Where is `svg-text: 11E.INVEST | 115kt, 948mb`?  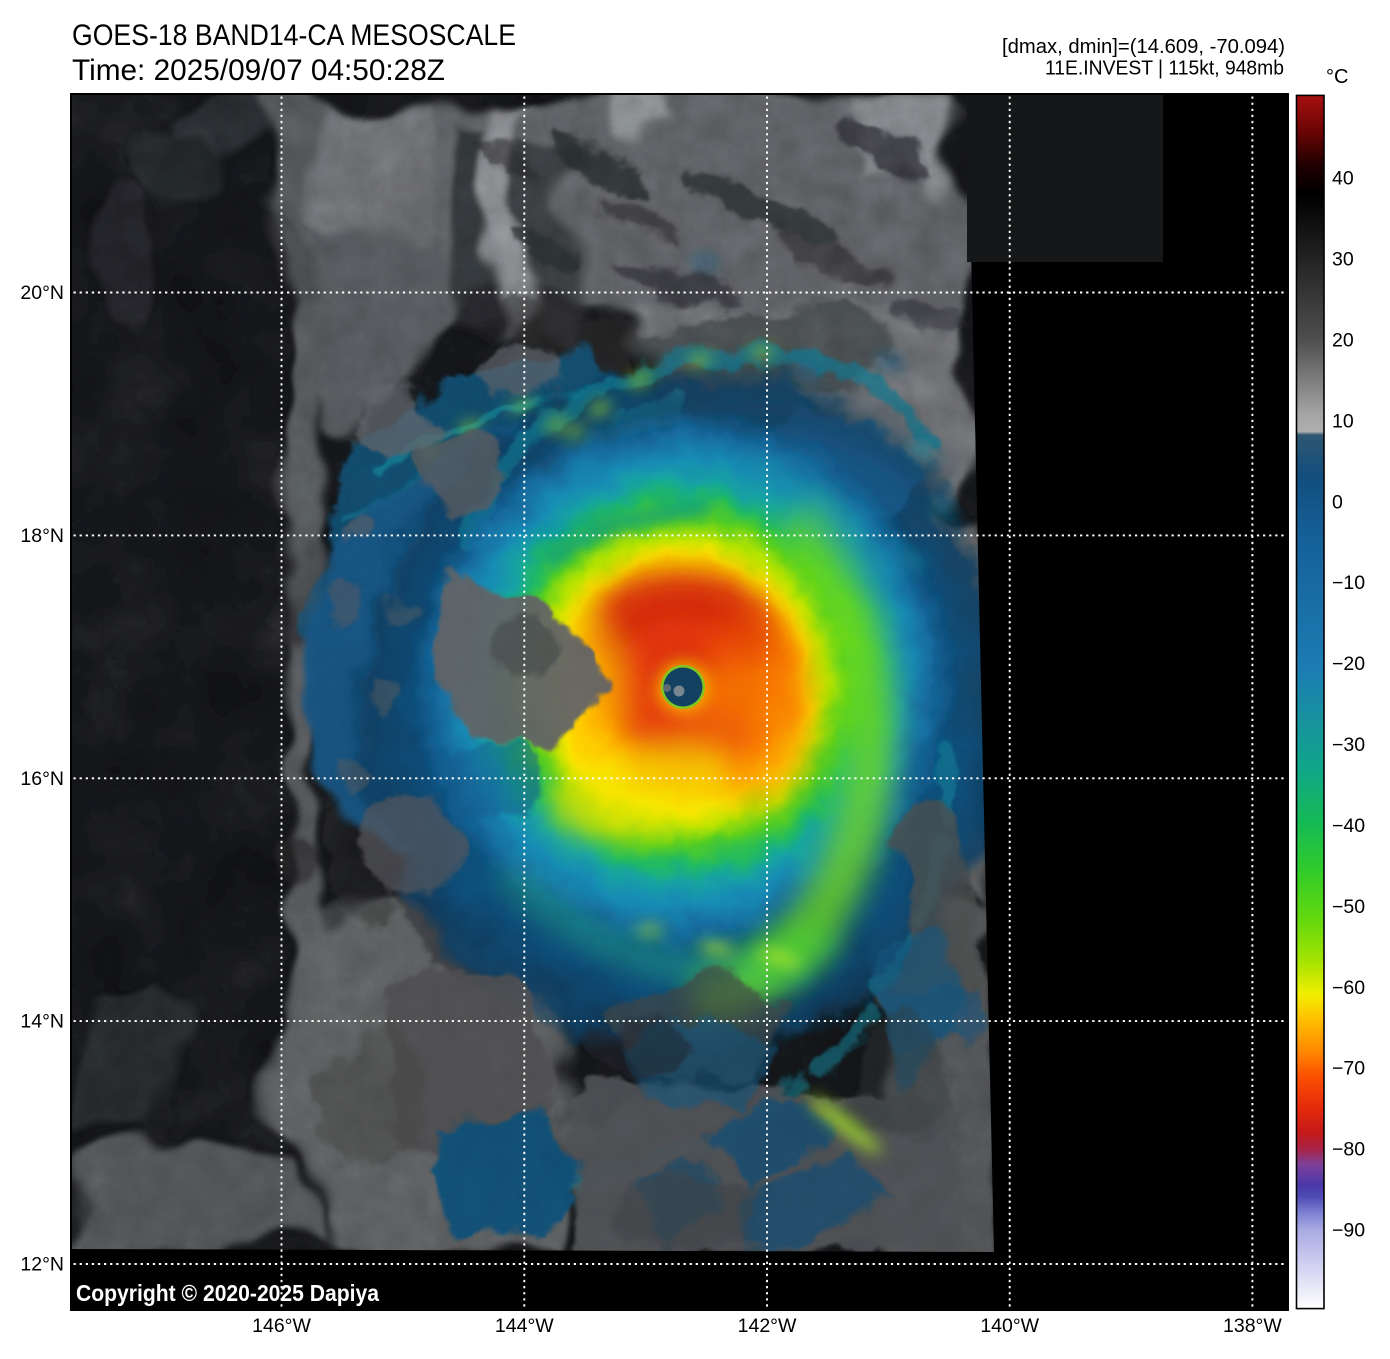 svg-text: 11E.INVEST | 115kt, 948mb is located at coordinates (1164, 68).